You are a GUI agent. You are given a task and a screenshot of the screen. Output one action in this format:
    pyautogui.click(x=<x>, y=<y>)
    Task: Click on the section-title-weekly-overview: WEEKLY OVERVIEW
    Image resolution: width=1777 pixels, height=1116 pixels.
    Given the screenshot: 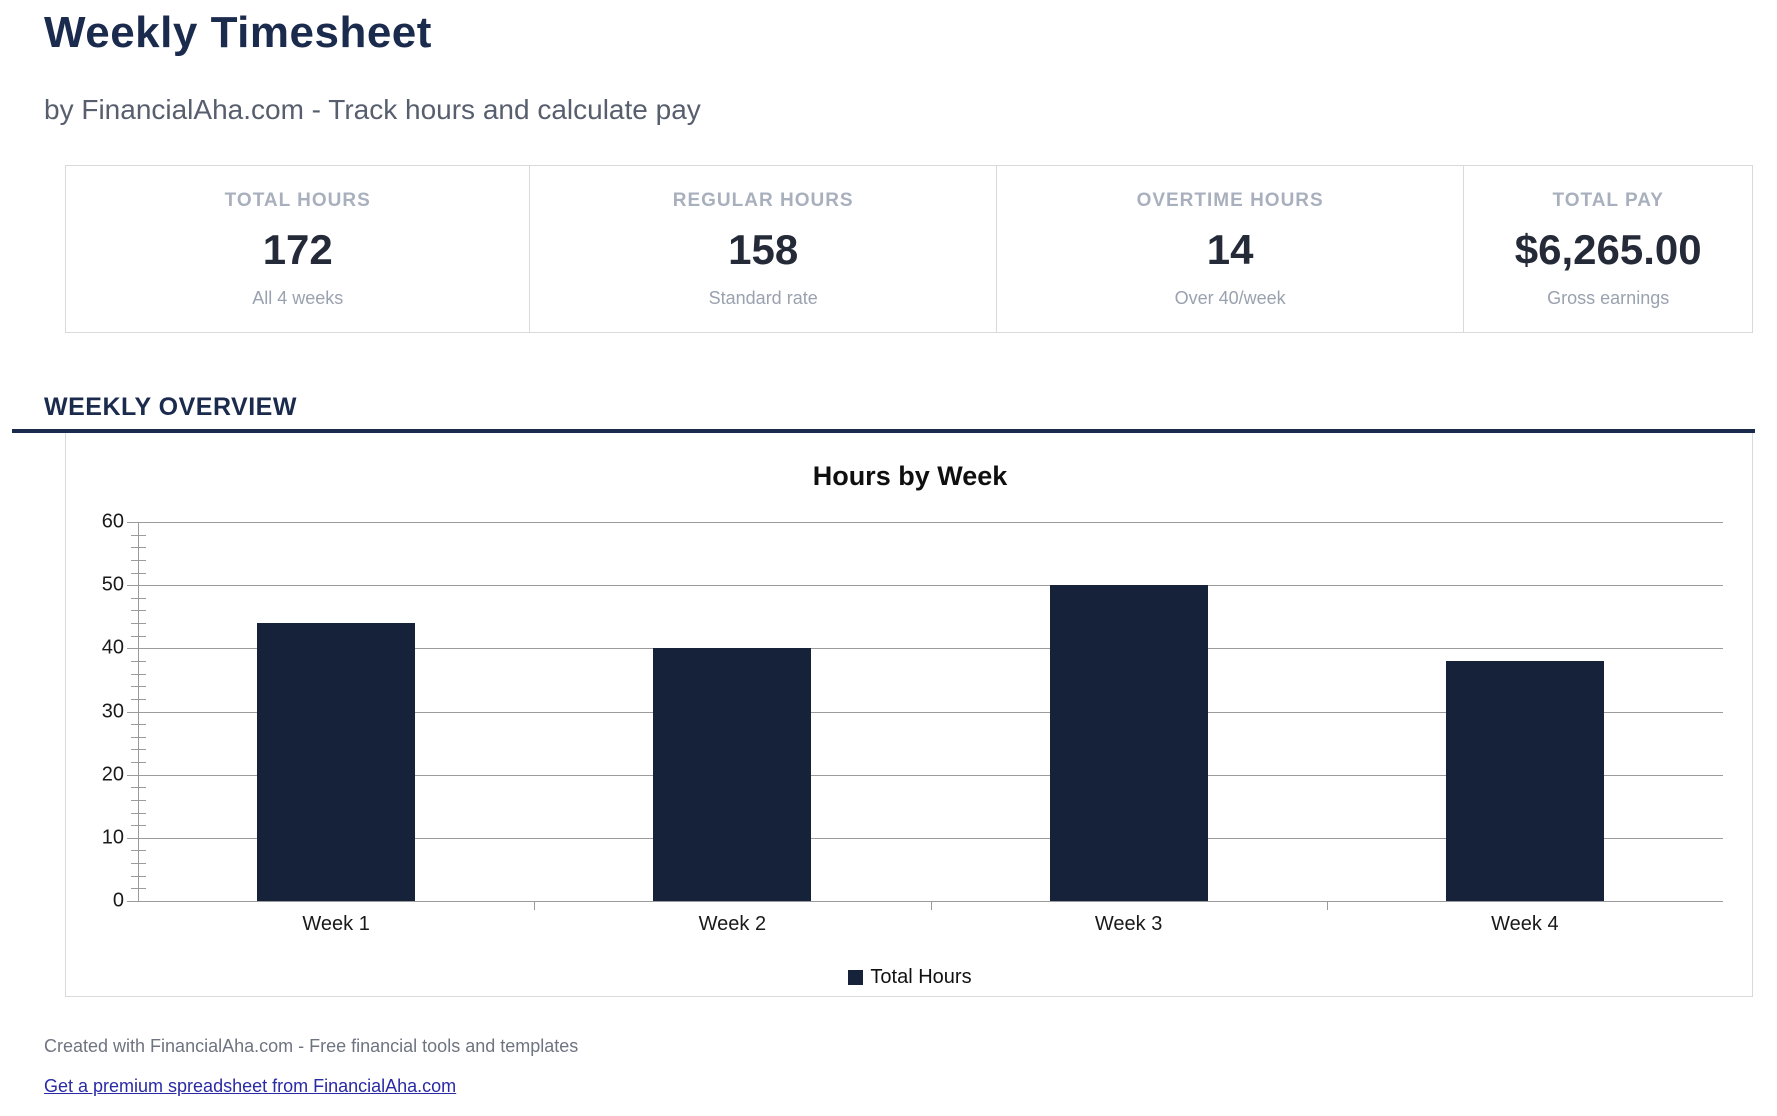 What is the action you would take?
    pyautogui.click(x=170, y=407)
    